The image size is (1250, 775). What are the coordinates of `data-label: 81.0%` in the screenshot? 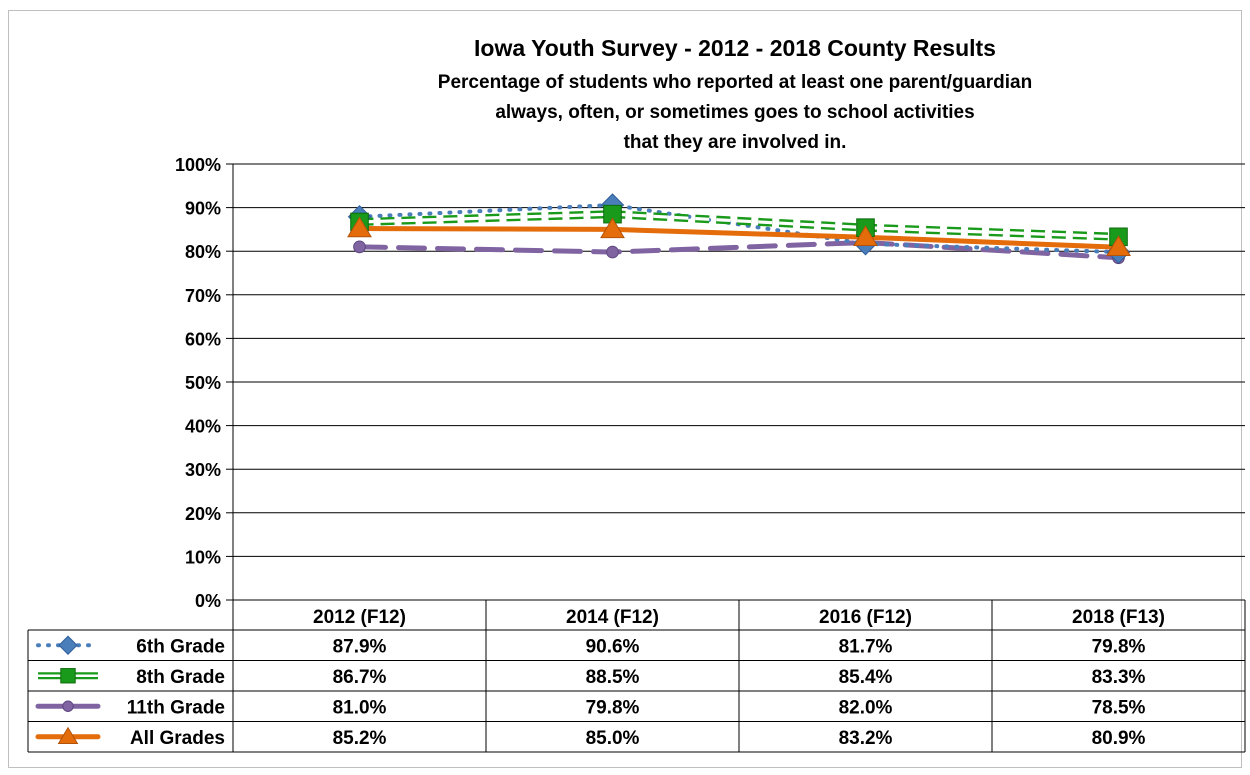 It's located at (360, 707).